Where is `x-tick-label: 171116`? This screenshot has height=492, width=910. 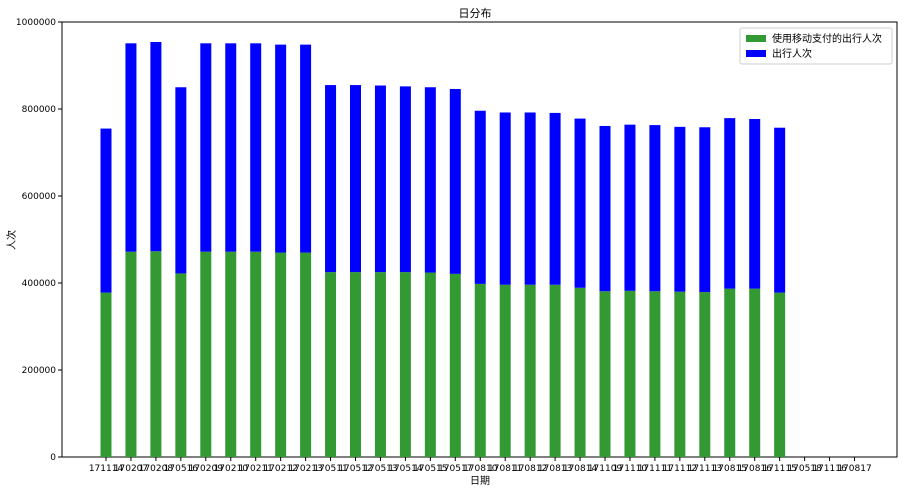
x-tick-label: 171116 is located at coordinates (829, 469).